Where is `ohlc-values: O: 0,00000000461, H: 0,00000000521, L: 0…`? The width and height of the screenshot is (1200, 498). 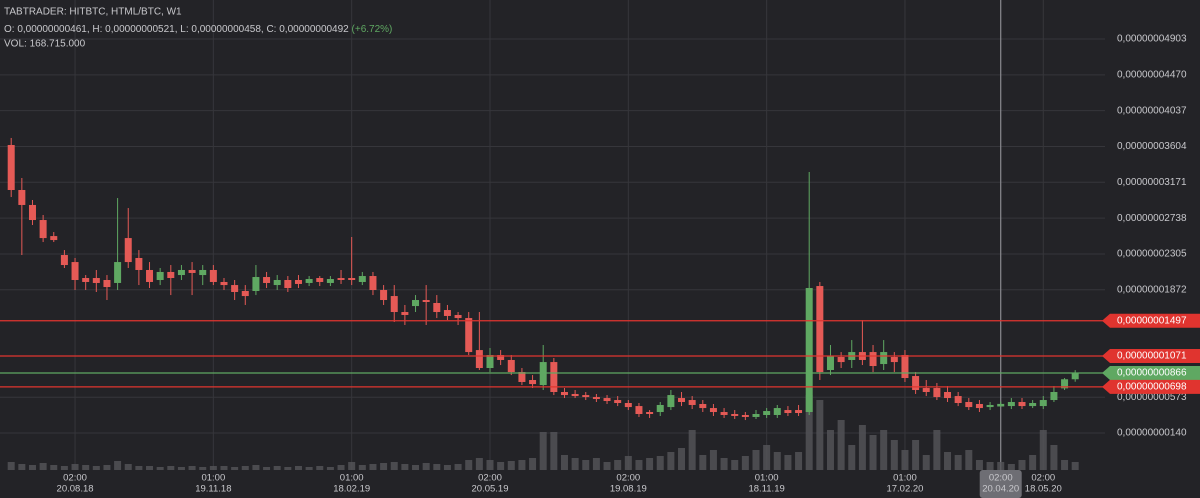
ohlc-values: O: 0,00000000461, H: 0,00000000521, L: 0… is located at coordinates (176, 29).